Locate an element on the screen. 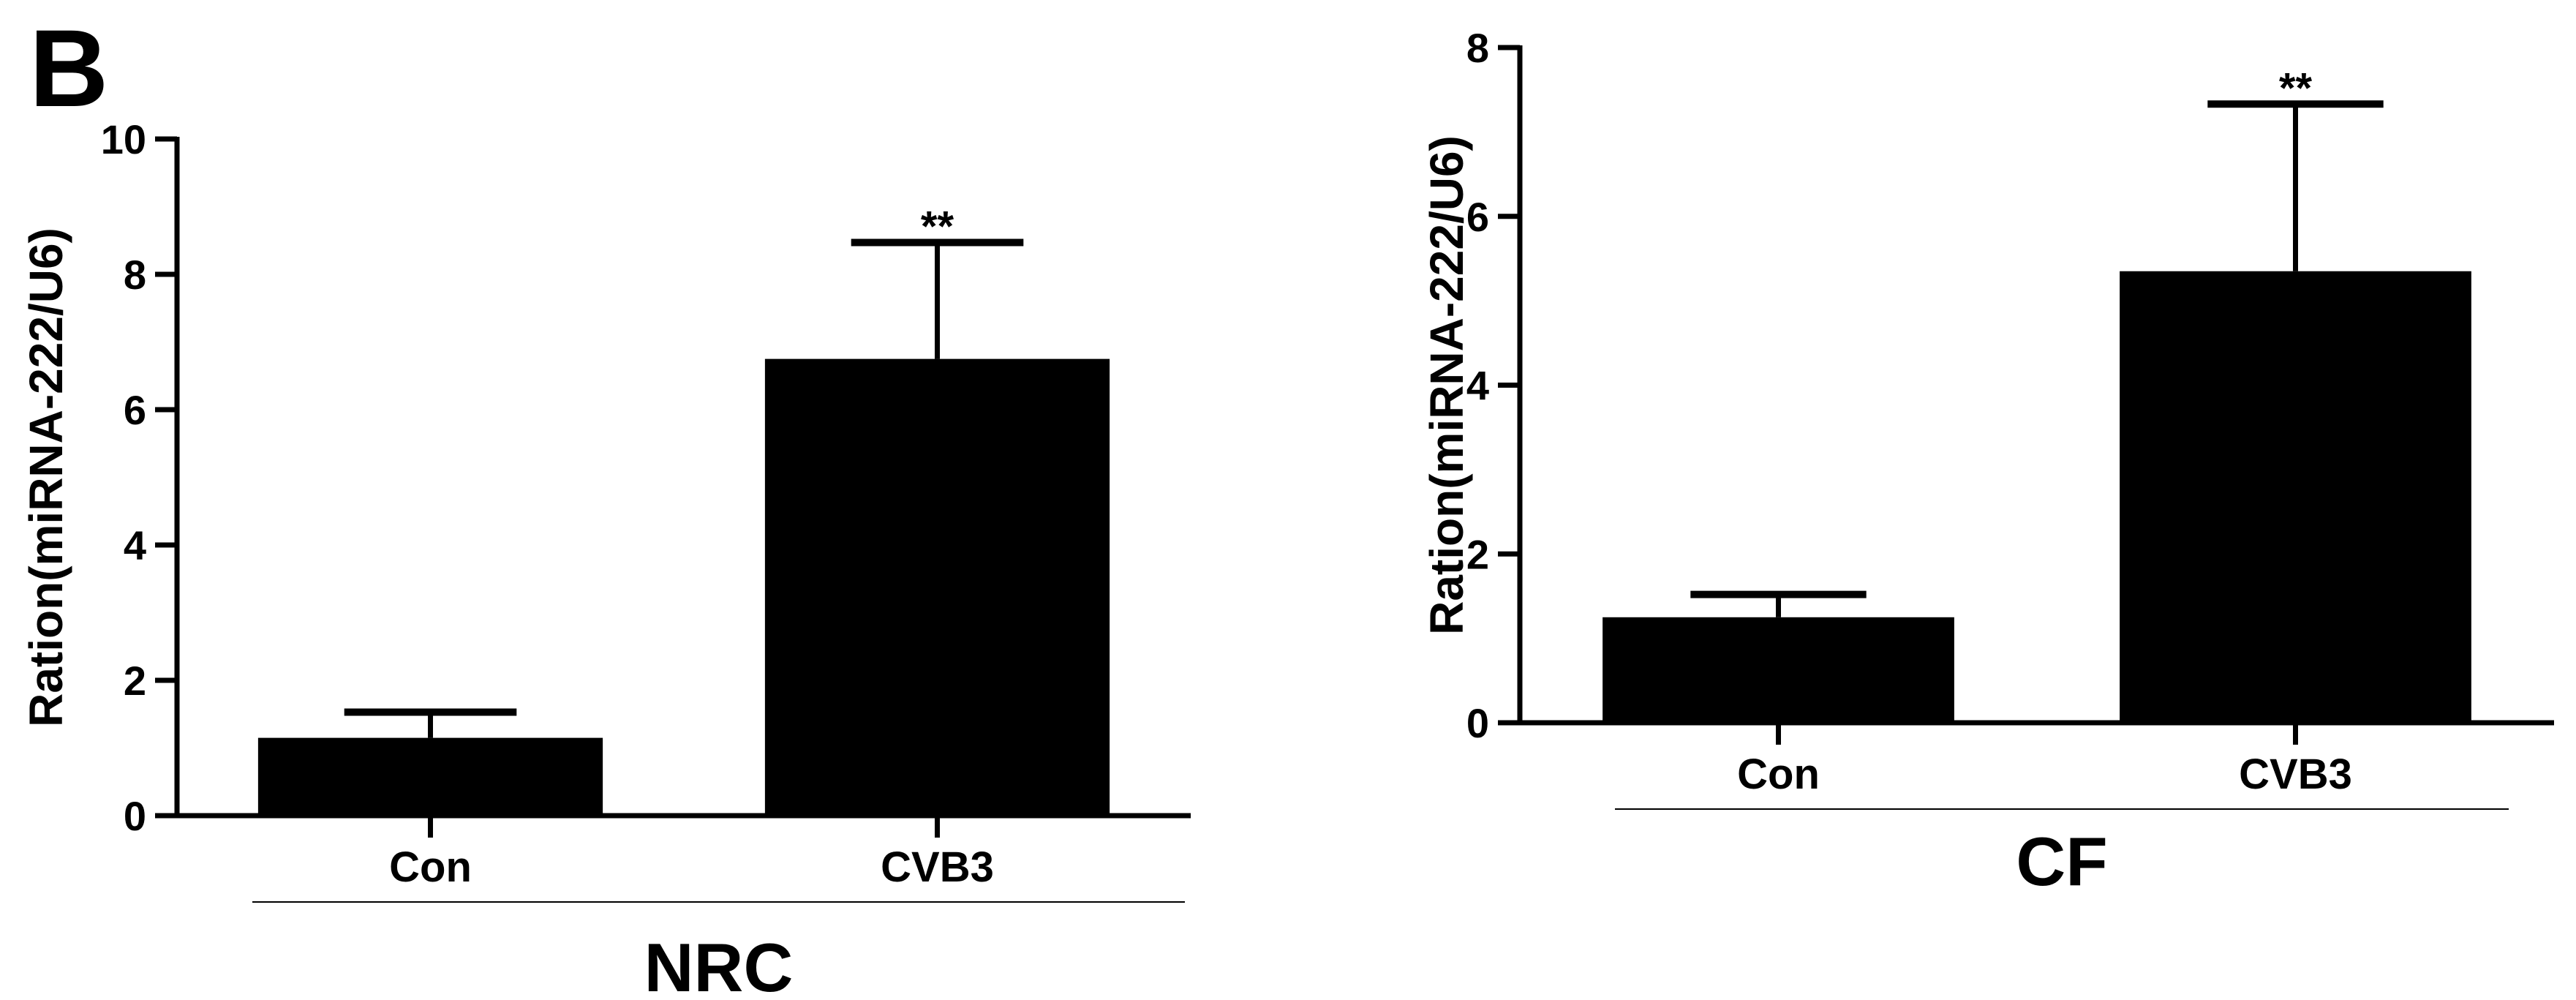  panel-label: B is located at coordinates (68, 68).